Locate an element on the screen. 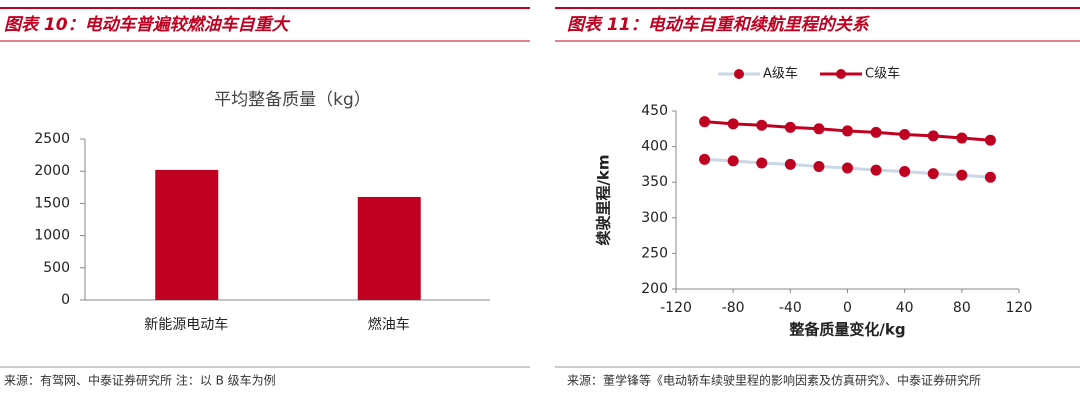 Image resolution: width=1080 pixels, height=413 pixels. y-tick-label: 1500 is located at coordinates (52, 203).